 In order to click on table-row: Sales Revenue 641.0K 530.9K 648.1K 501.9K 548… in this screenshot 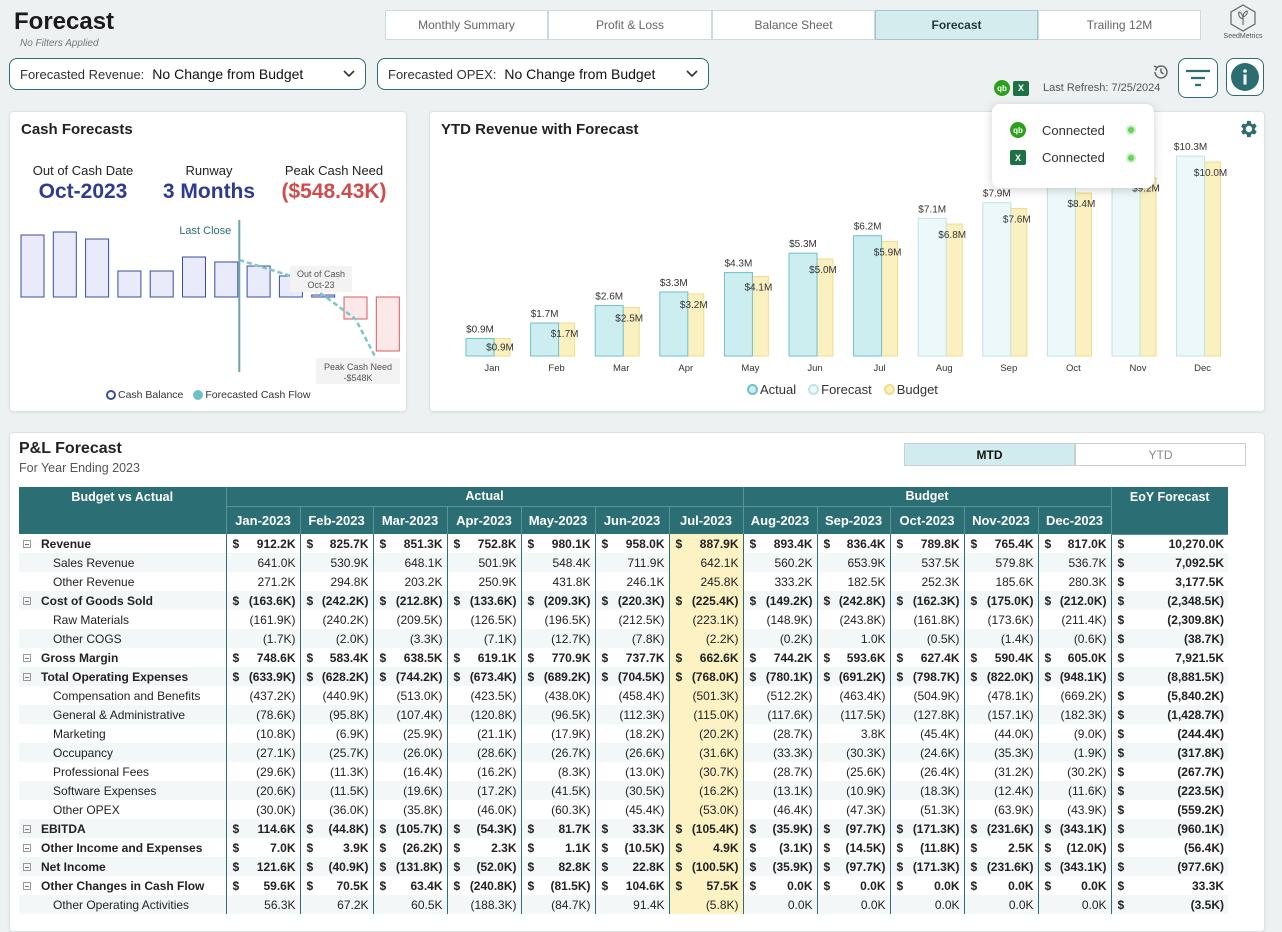, I will do `click(623, 562)`.